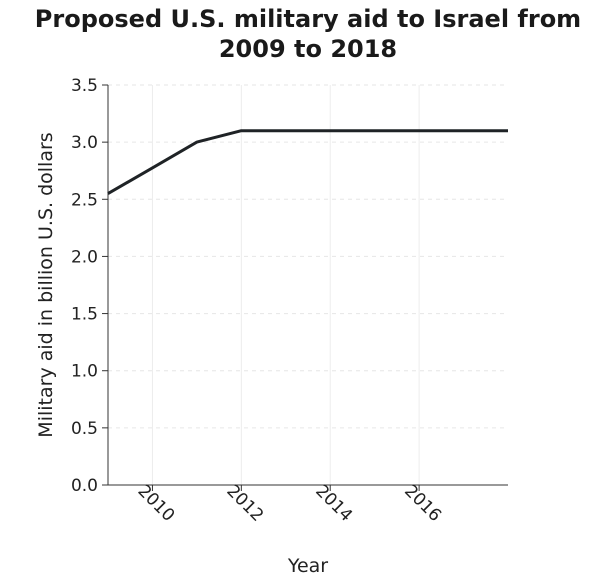 The image size is (616, 588). Describe the element at coordinates (84, 200) in the screenshot. I see `y-tick-label: 2.5` at that location.